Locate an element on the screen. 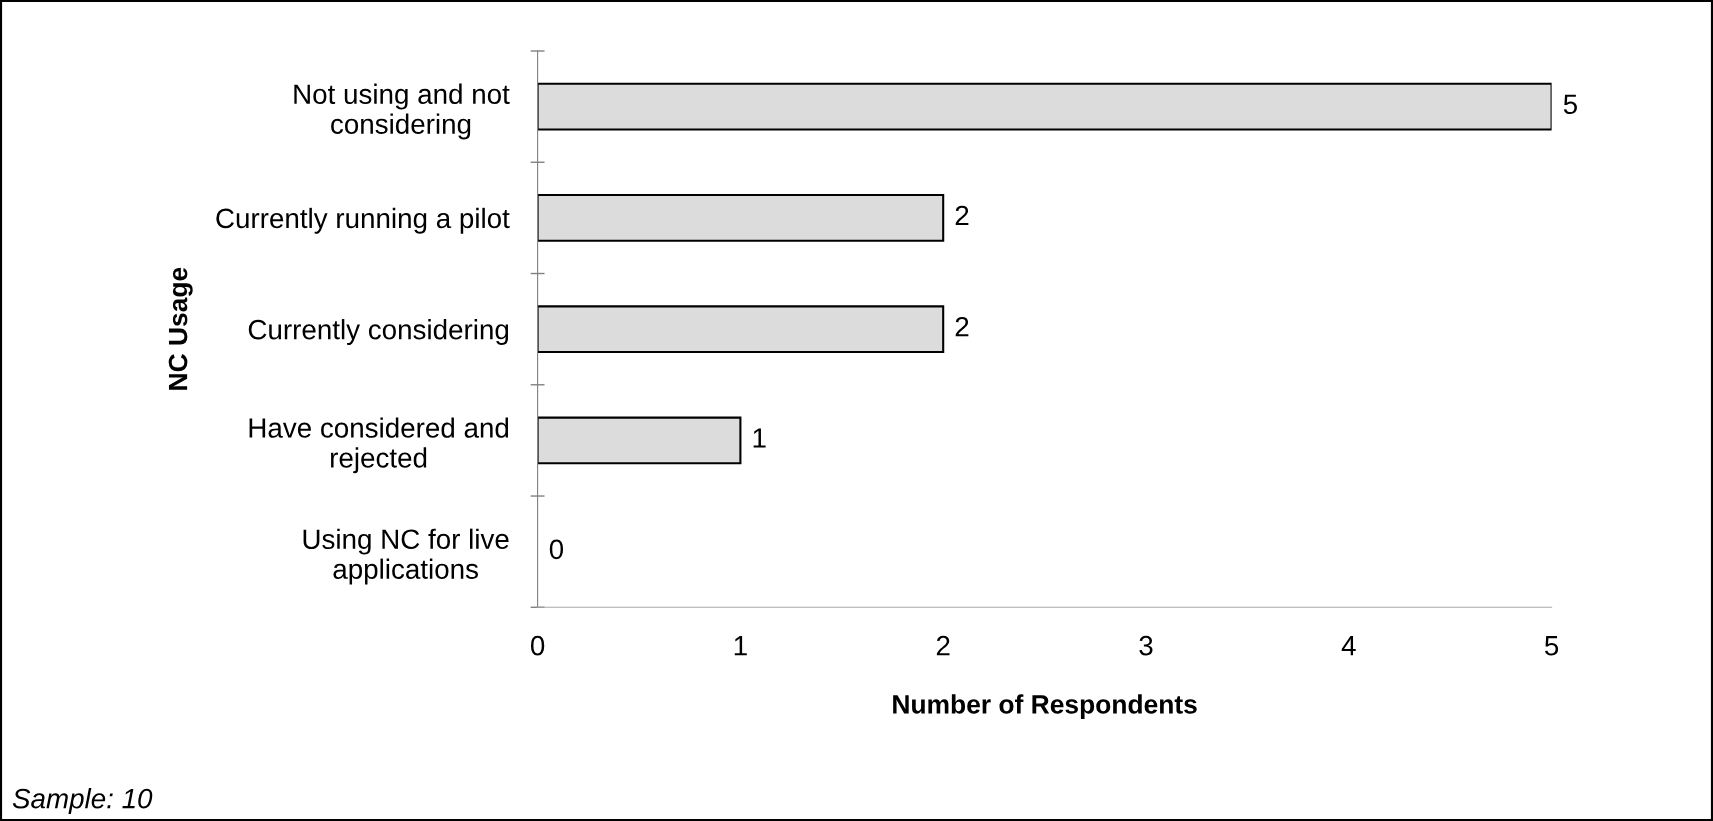 This screenshot has width=1713, height=821. y-tick-label: Have considered and rejected is located at coordinates (379, 445).